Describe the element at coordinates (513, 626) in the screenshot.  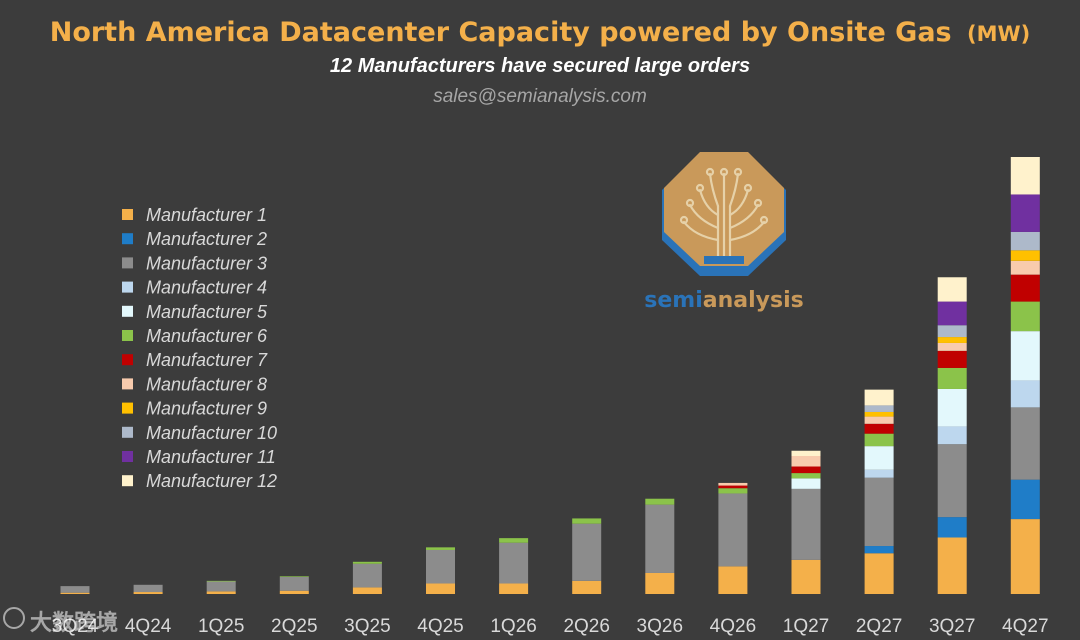
I see `x-tick-label: 1Q26` at that location.